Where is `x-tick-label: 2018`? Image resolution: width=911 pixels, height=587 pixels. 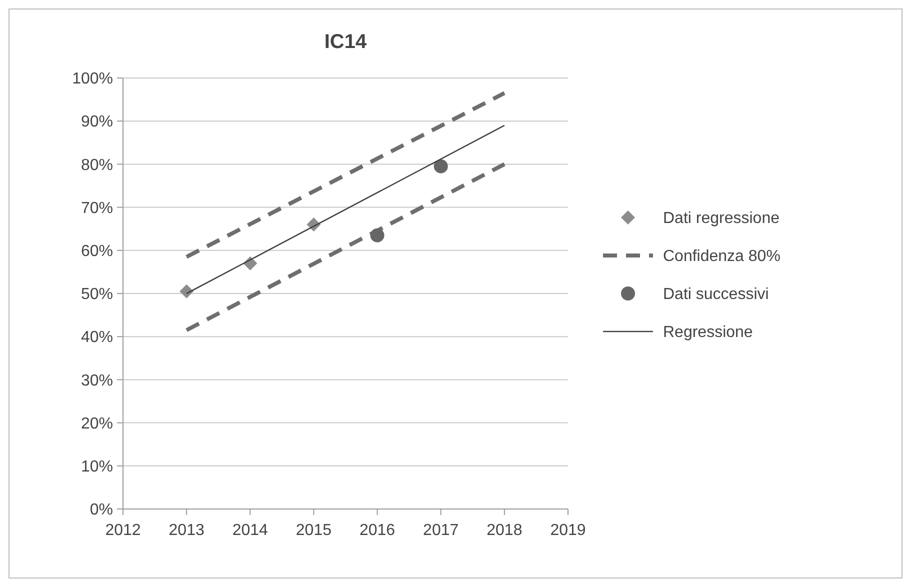 x-tick-label: 2018 is located at coordinates (504, 530).